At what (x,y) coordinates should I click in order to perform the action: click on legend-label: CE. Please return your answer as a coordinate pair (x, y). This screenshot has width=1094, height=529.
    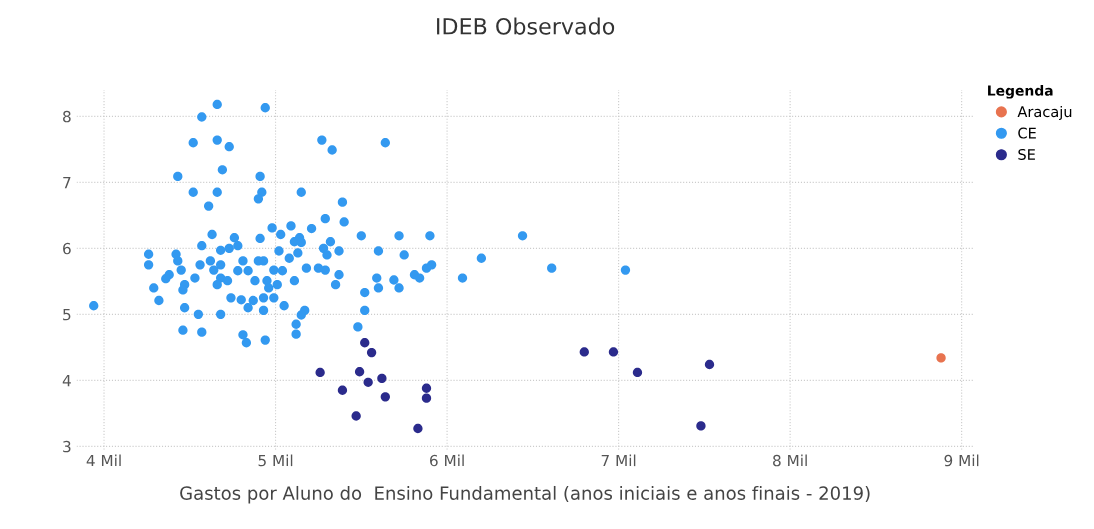
    Looking at the image, I should click on (1027, 133).